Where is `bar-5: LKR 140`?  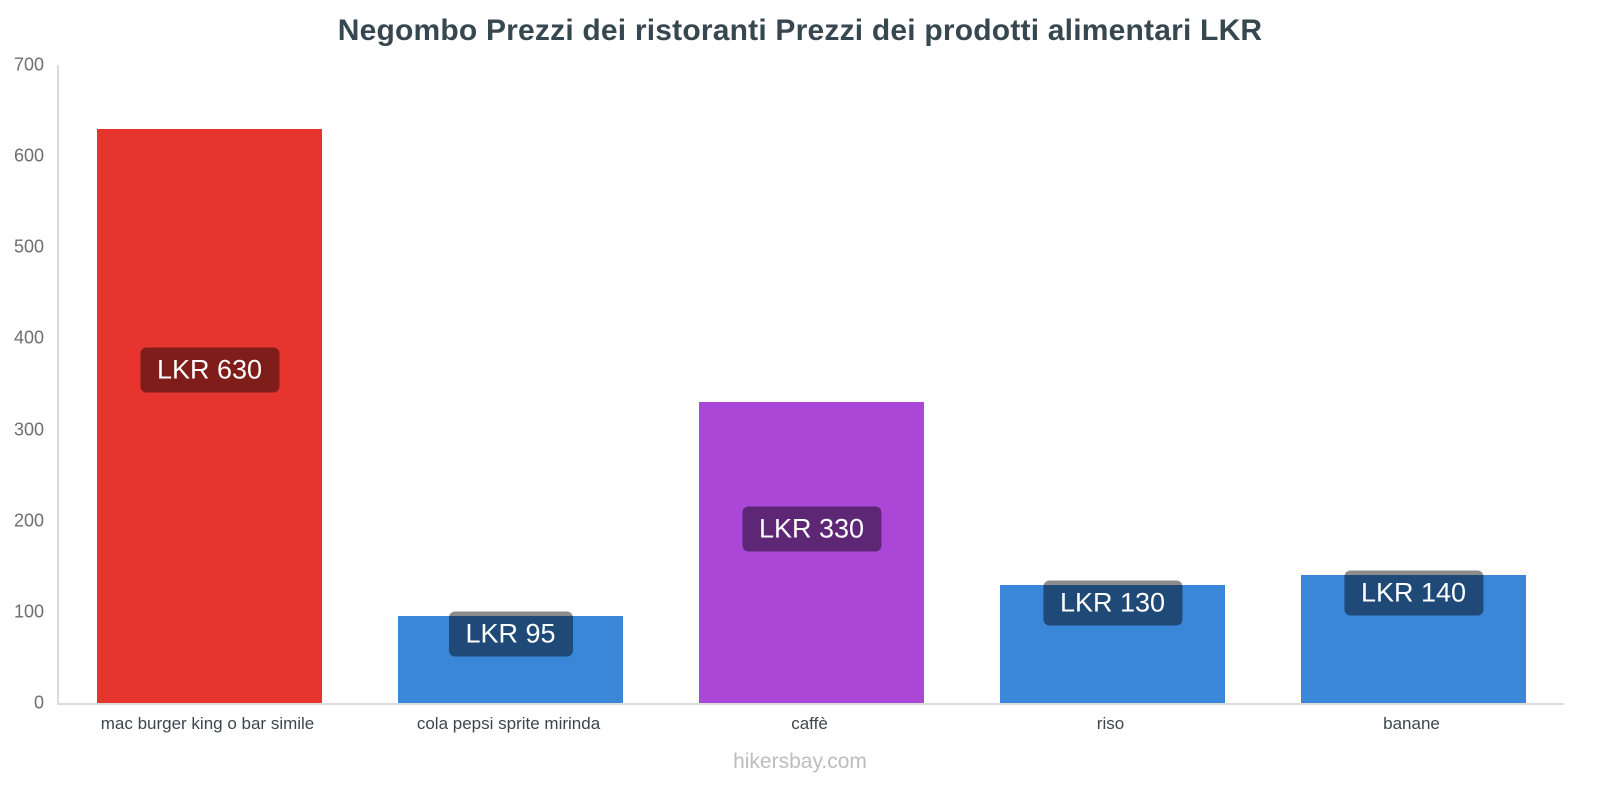
bar-5: LKR 140 is located at coordinates (1413, 636).